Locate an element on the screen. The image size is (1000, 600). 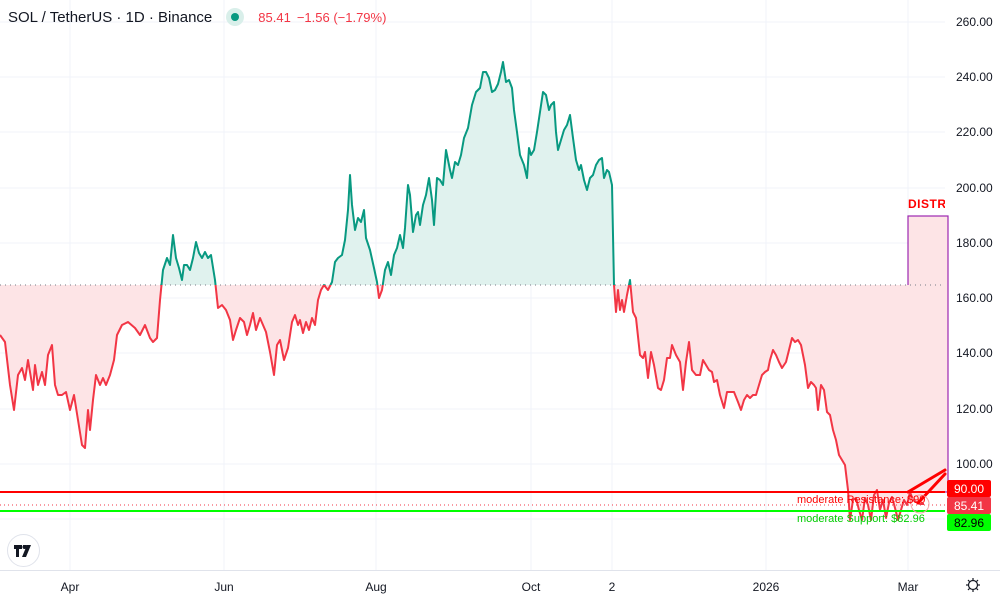
y-tick: 140.00 is located at coordinates (974, 353).